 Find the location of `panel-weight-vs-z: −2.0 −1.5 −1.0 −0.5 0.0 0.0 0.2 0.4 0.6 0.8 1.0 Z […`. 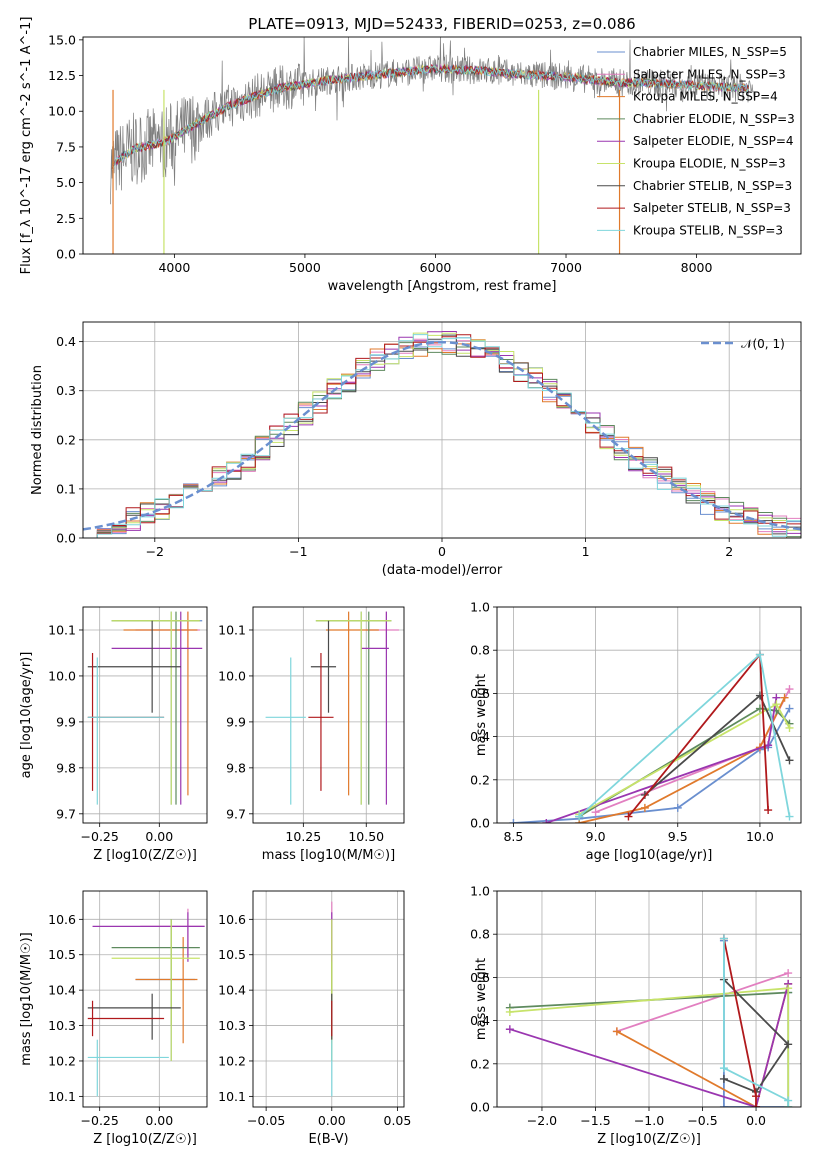

panel-weight-vs-z: −2.0 −1.5 −1.0 −0.5 0.0 0.0 0.2 0.4 0.6 0.8 1.0 Z [… is located at coordinates (636, 1015).